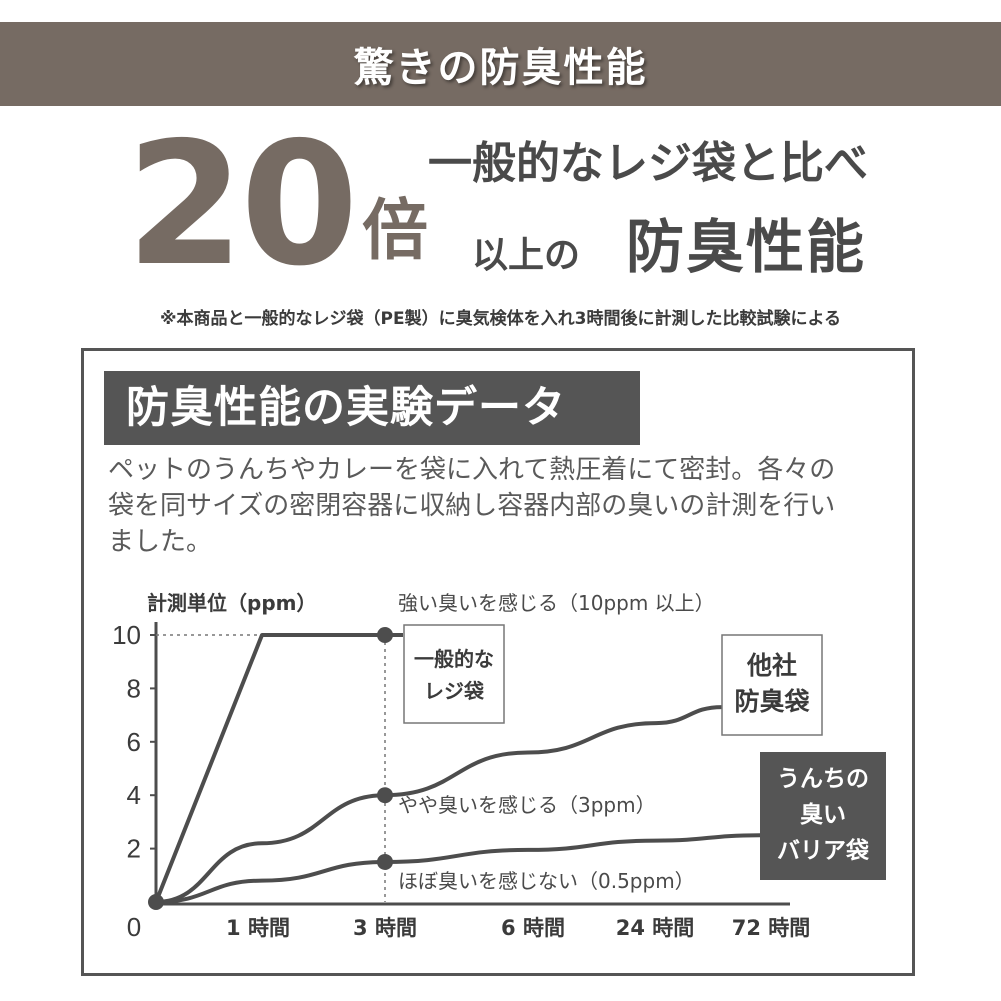 The width and height of the screenshot is (1001, 1001). I want to click on x-tick-label: 24 時間, so click(655, 928).